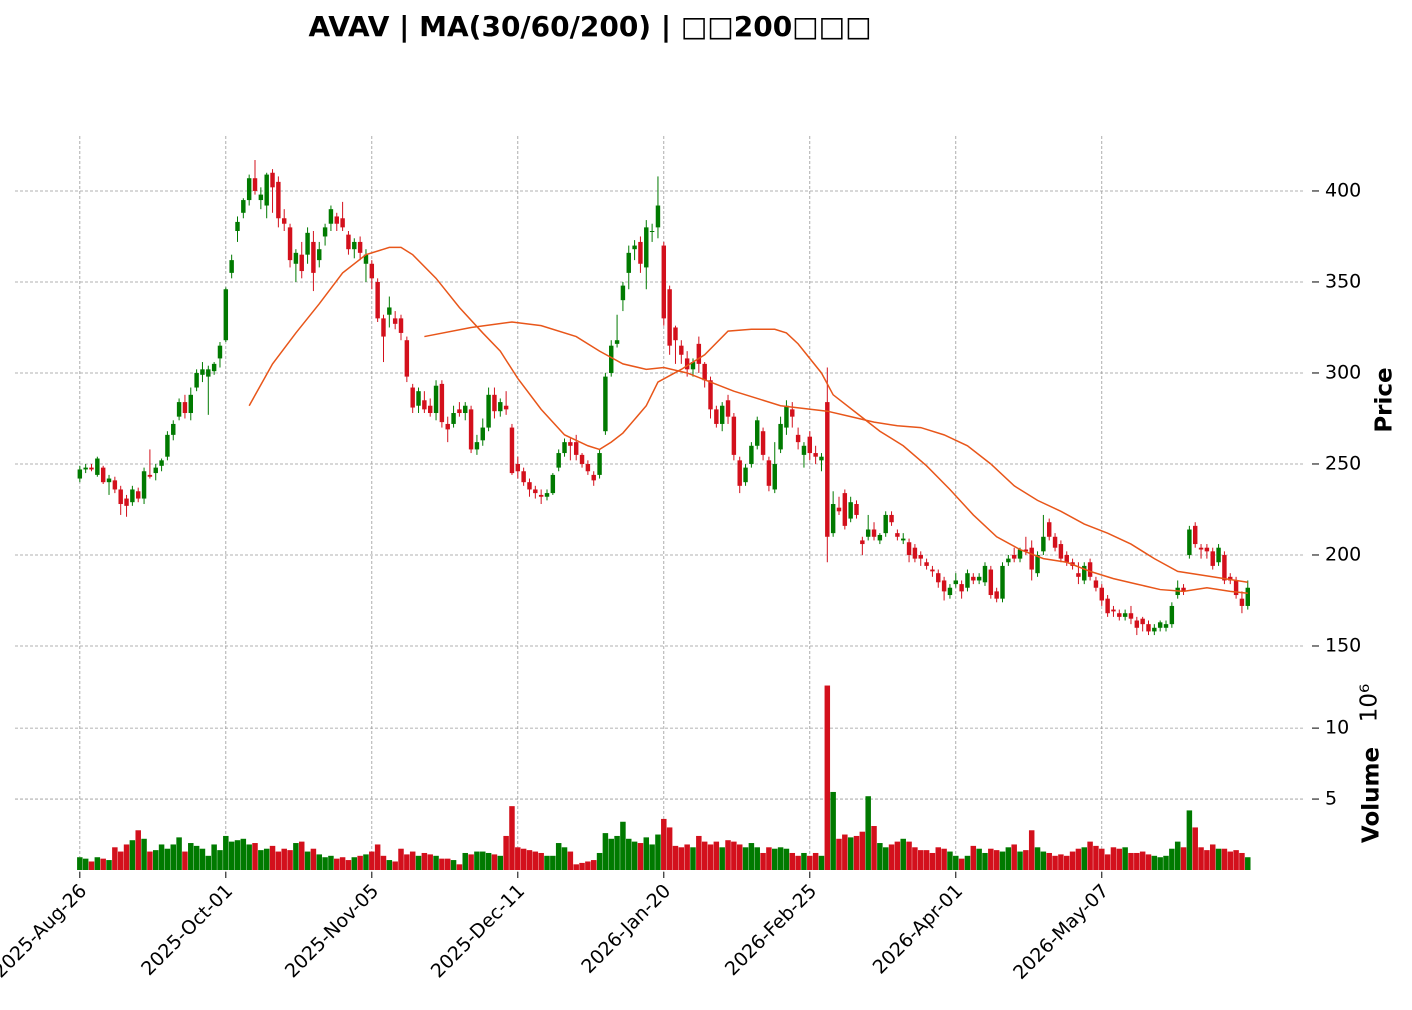  What do you see at coordinates (1370, 703) in the screenshot?
I see `volume-multiplier: 10⁶` at bounding box center [1370, 703].